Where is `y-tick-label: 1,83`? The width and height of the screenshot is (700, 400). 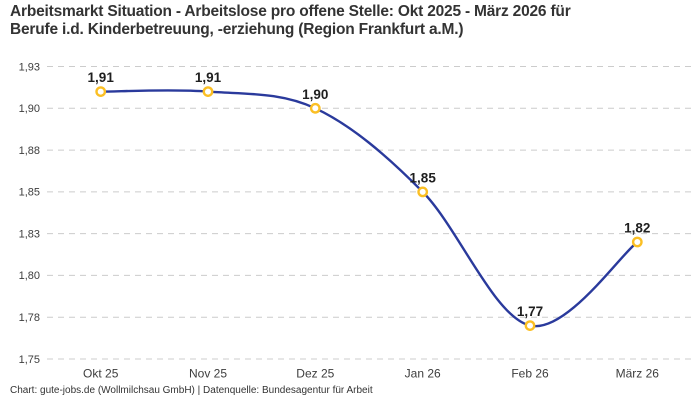 y-tick-label: 1,83 is located at coordinates (29, 234).